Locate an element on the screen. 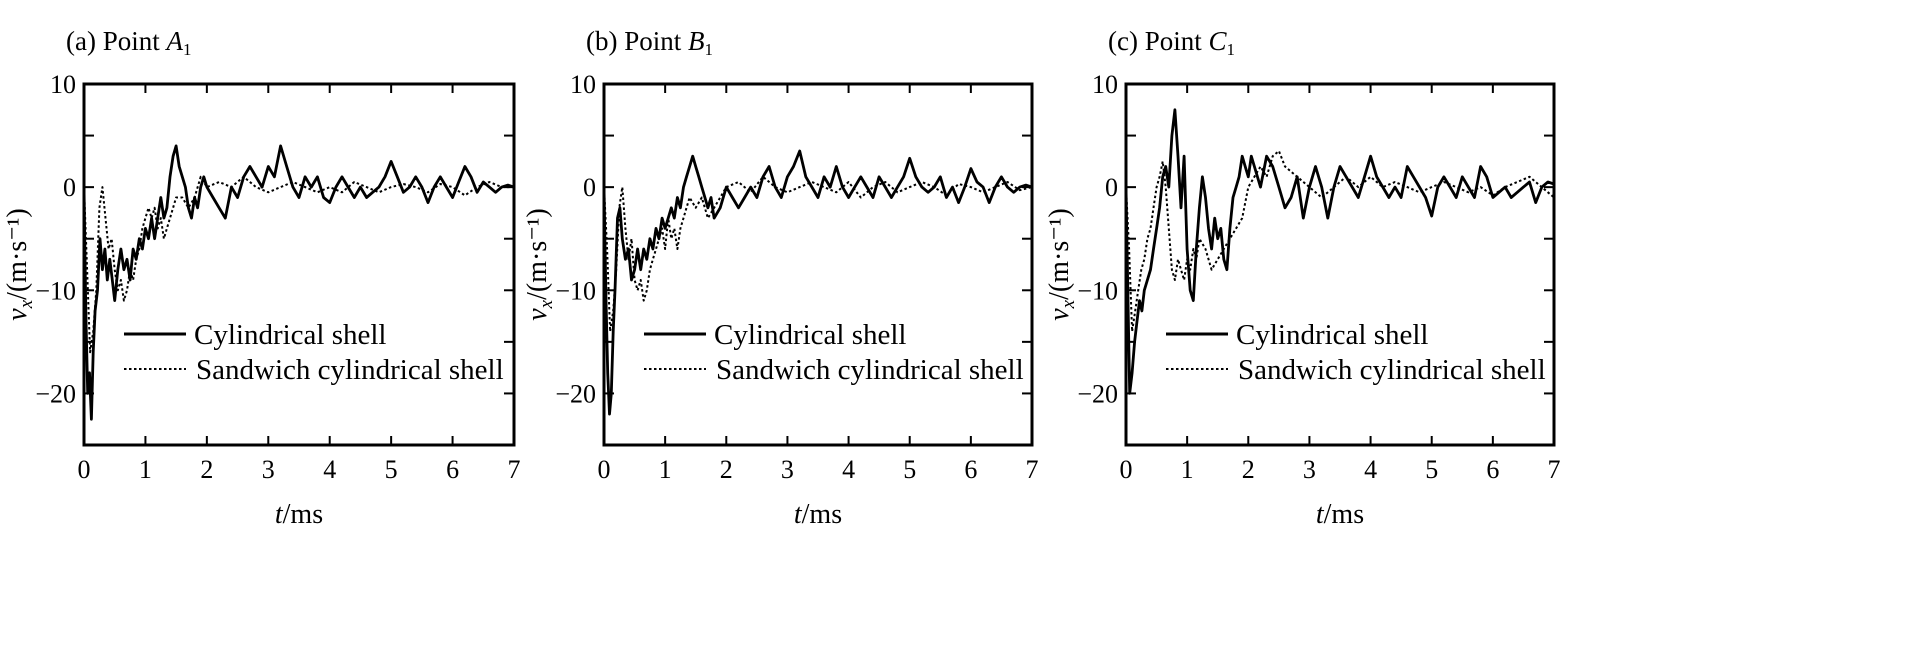 Image resolution: width=1931 pixels, height=650 pixels. panel-title-point: C is located at coordinates (1218, 41).